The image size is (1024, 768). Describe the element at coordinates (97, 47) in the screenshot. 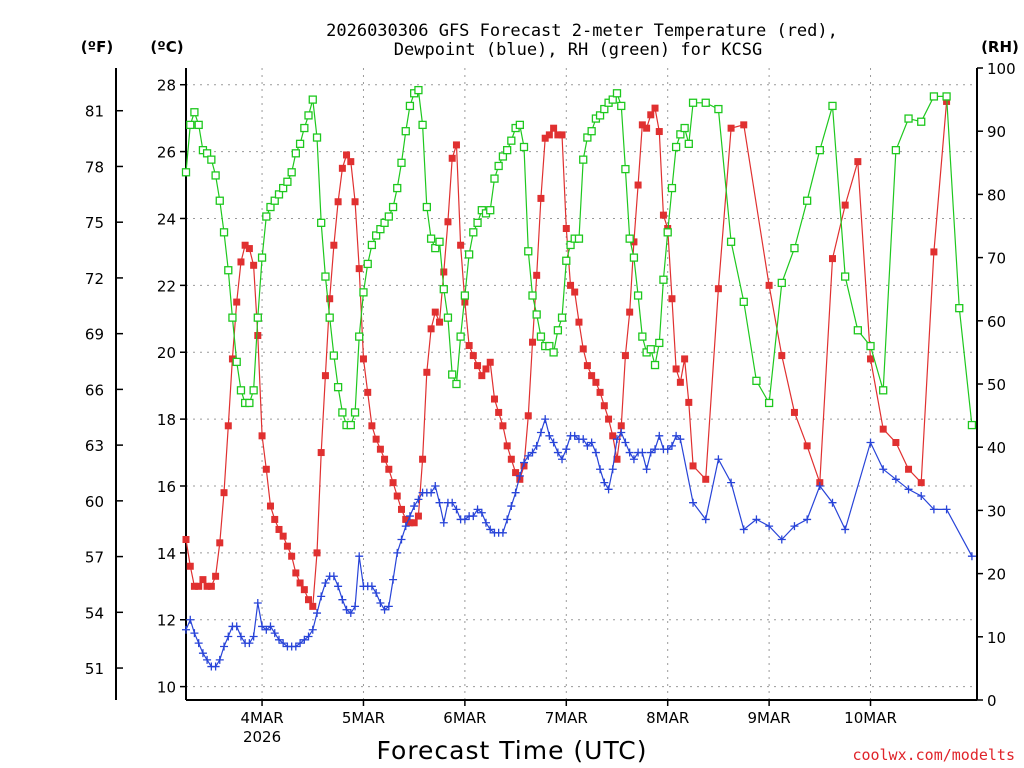

I see `fahrenheit-unit-label: (ºF)` at that location.